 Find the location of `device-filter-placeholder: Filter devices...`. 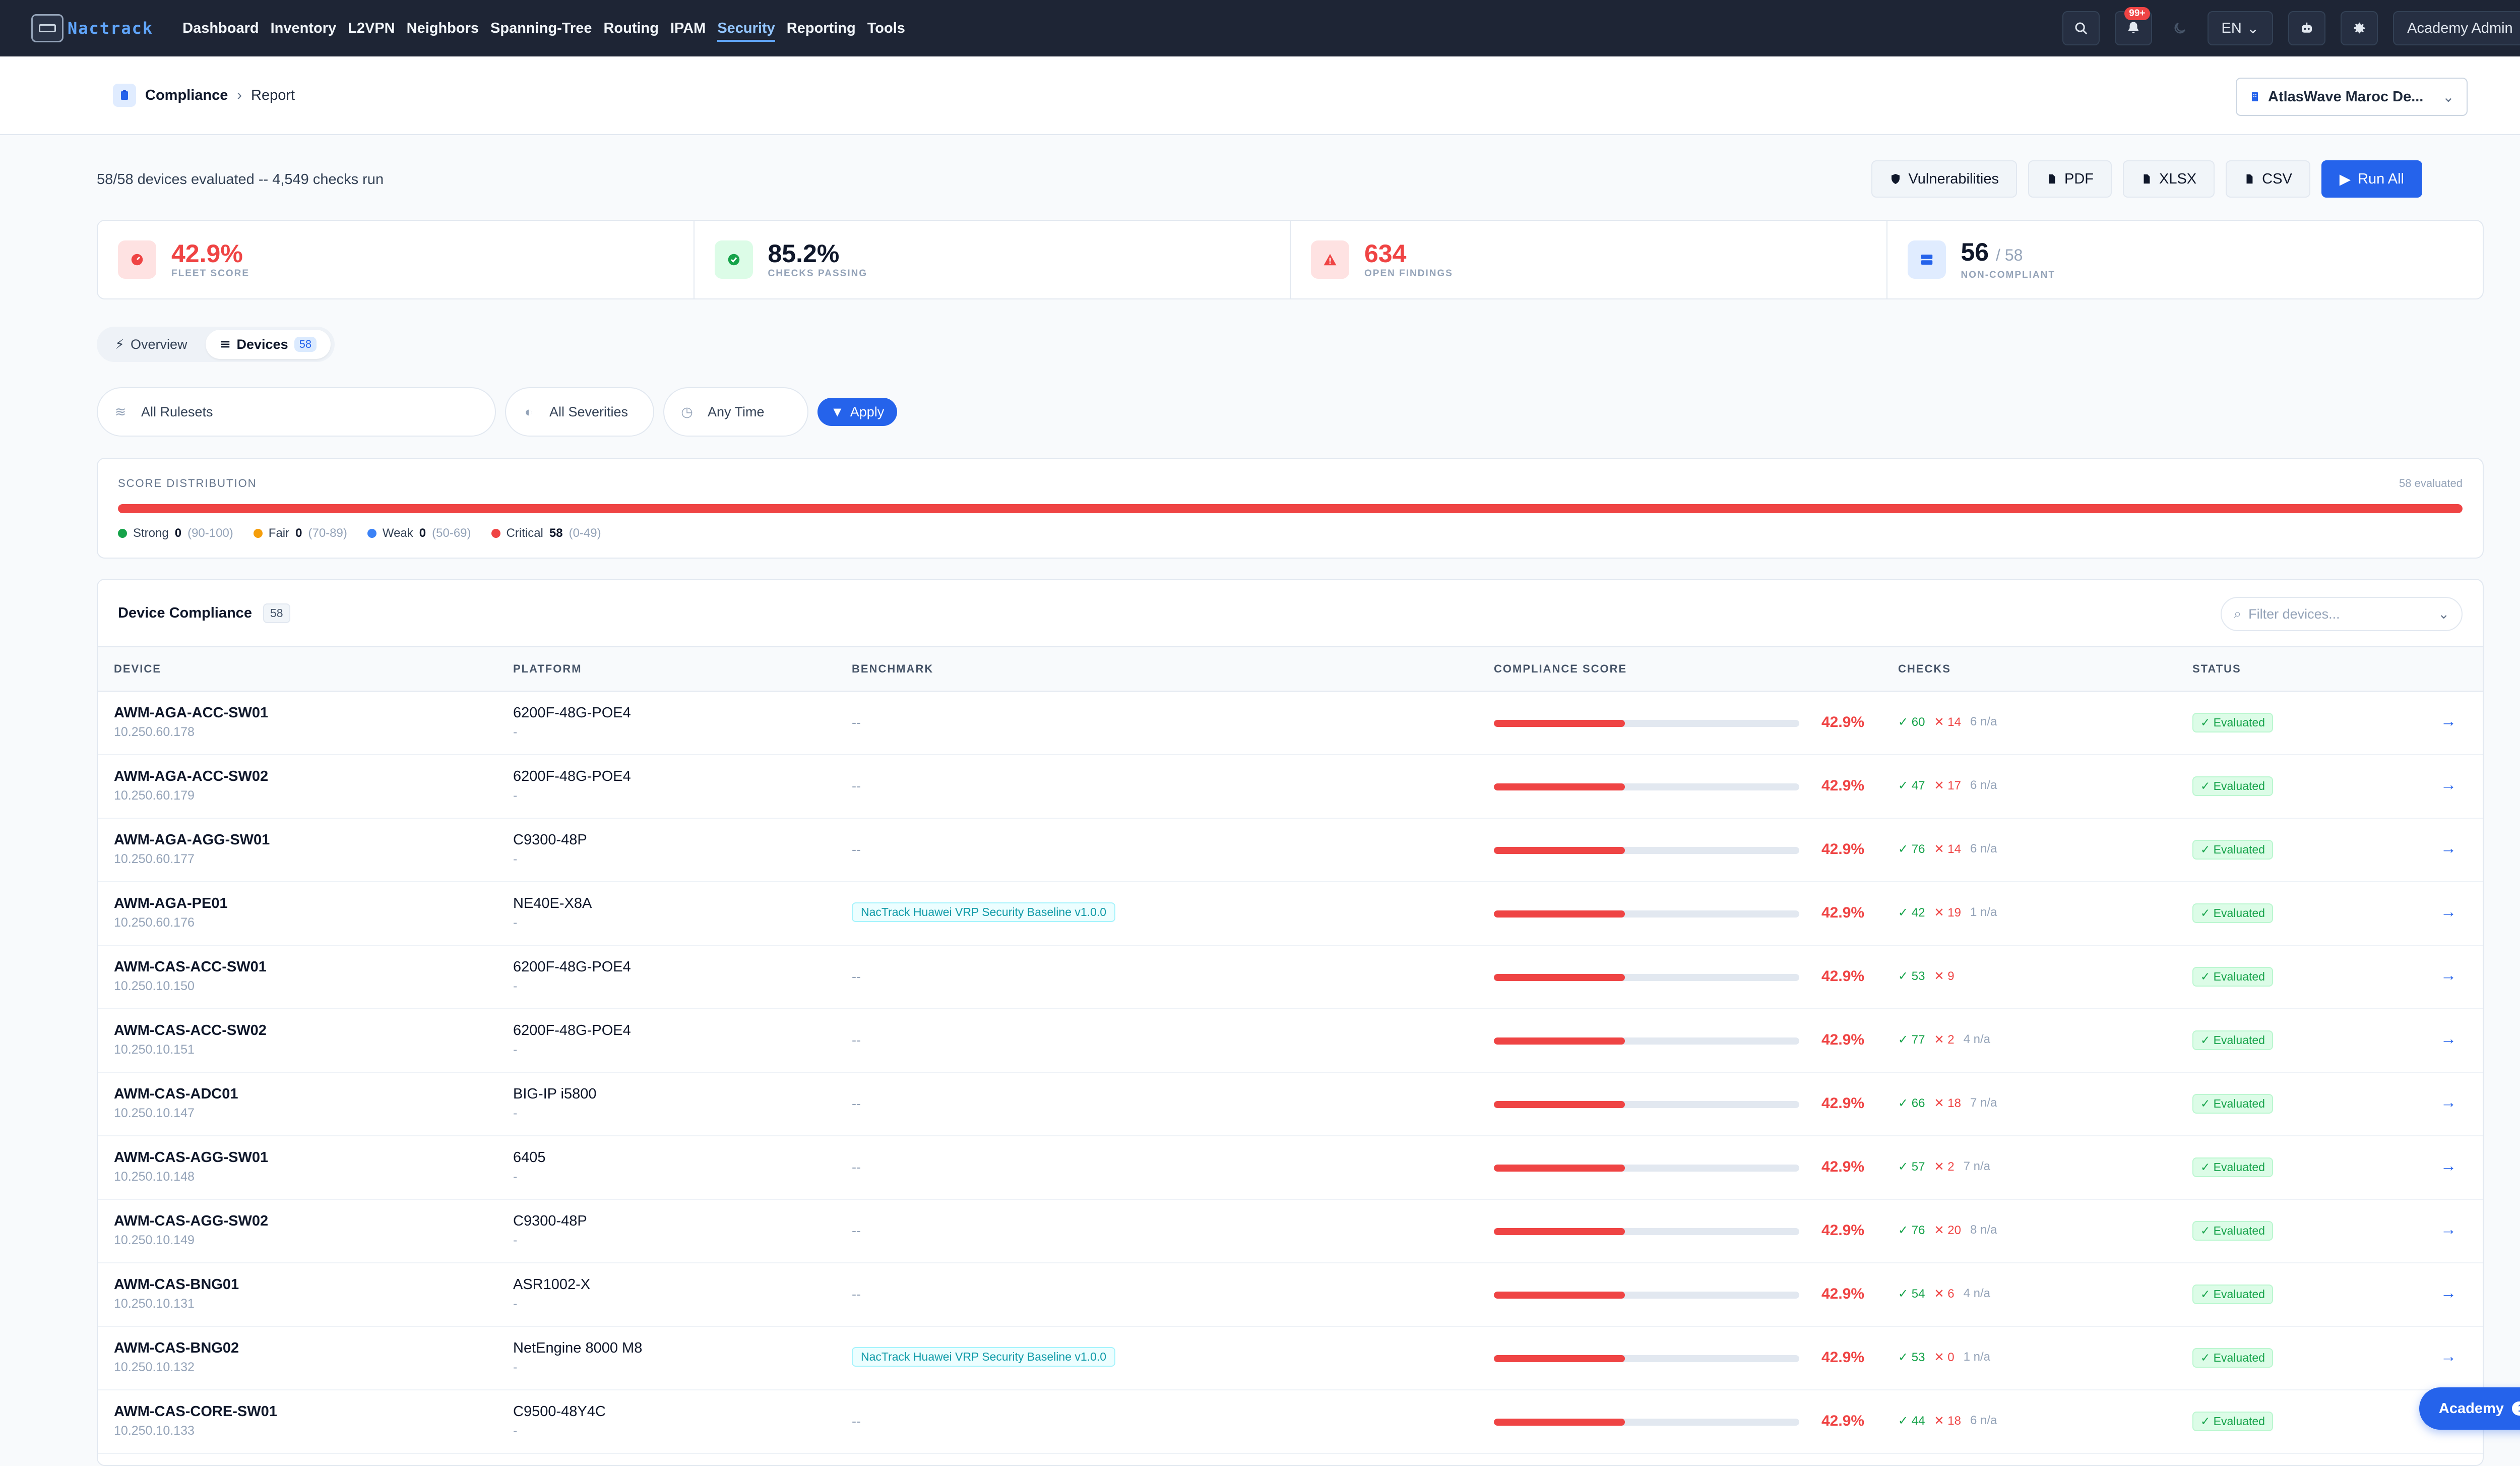

device-filter-placeholder: Filter devices... is located at coordinates (2294, 614).